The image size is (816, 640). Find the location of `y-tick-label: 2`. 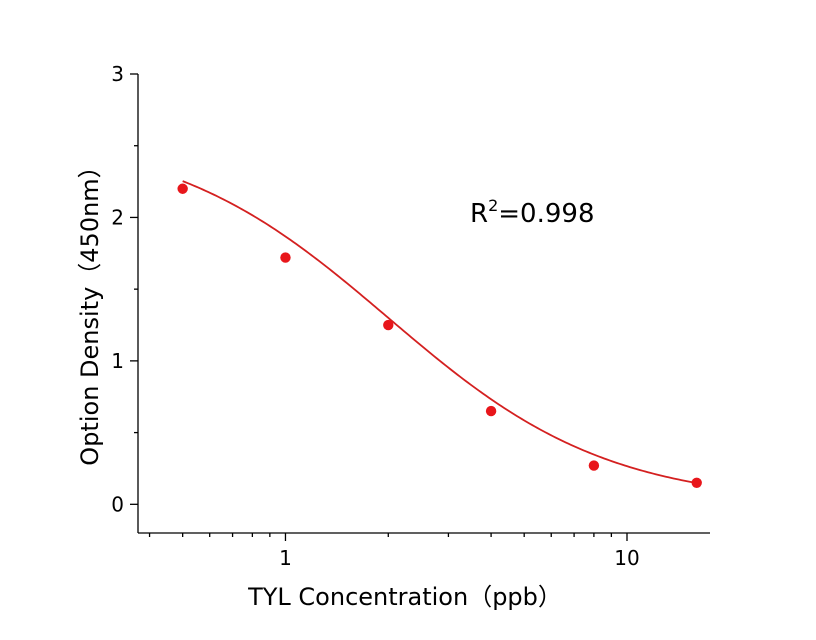

y-tick-label: 2 is located at coordinates (117, 217).